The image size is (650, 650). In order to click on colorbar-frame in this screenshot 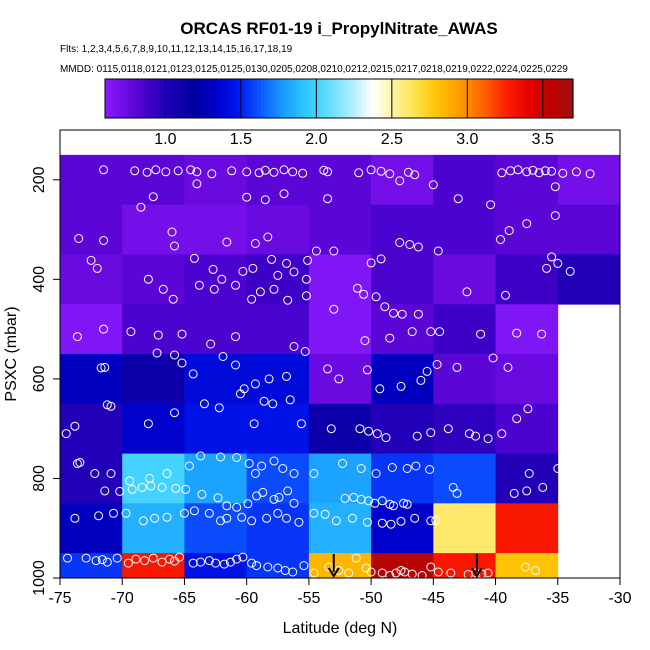, I will do `click(339, 98)`.